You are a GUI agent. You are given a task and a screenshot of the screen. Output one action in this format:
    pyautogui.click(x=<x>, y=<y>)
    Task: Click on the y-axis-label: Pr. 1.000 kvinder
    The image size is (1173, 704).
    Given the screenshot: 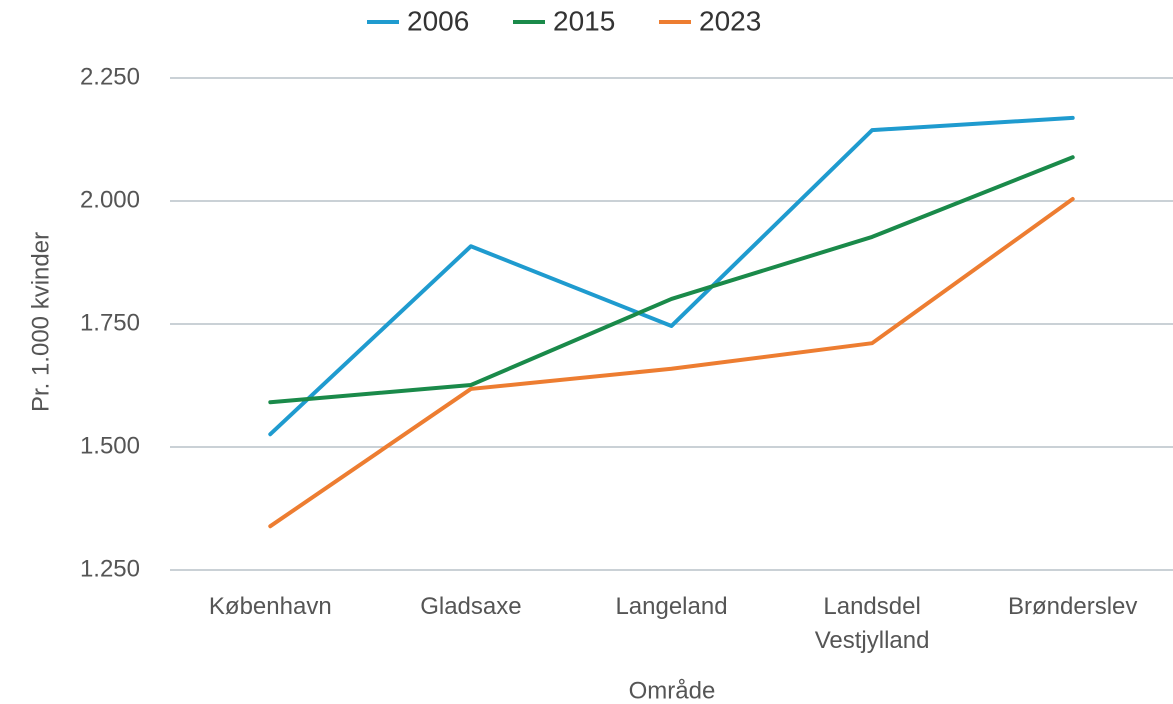 What is the action you would take?
    pyautogui.click(x=40, y=322)
    